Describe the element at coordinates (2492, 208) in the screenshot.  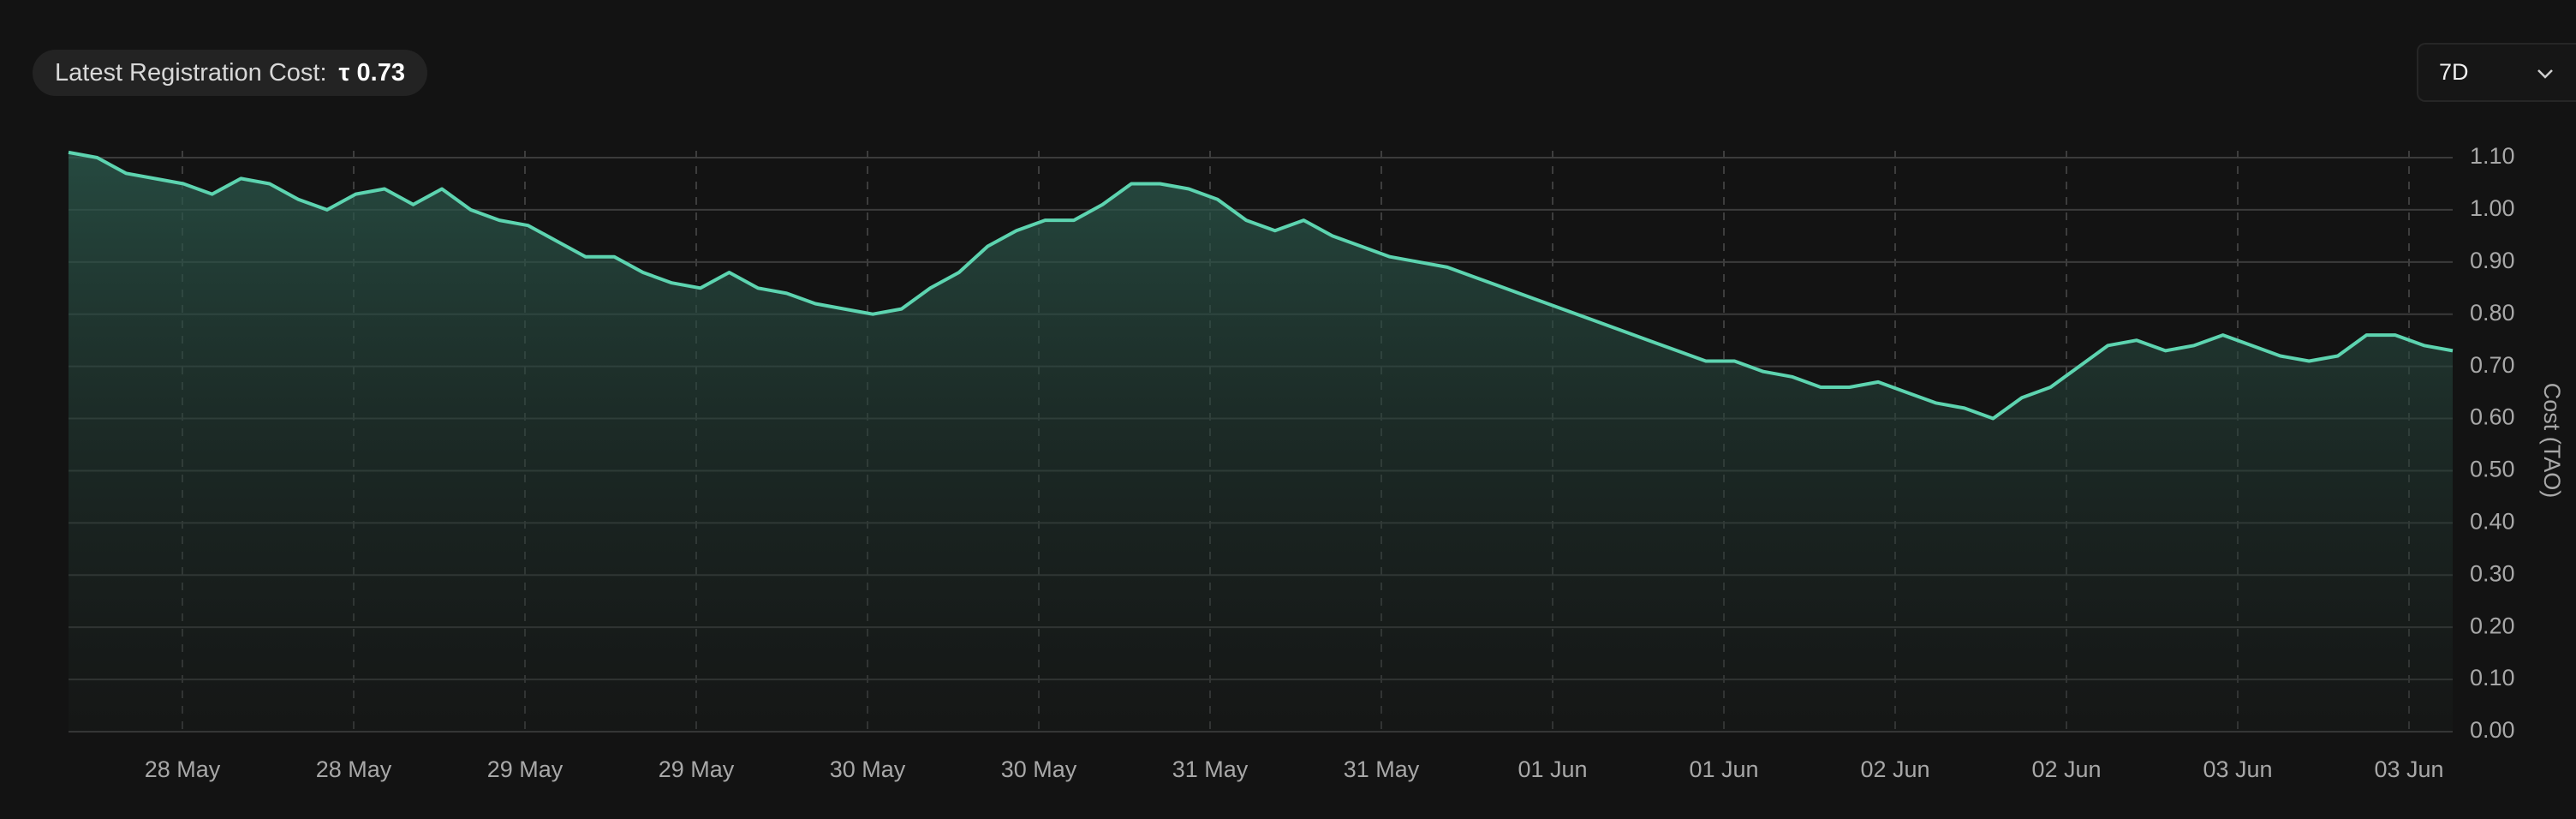
I see `y-tick-label: 1.00` at that location.